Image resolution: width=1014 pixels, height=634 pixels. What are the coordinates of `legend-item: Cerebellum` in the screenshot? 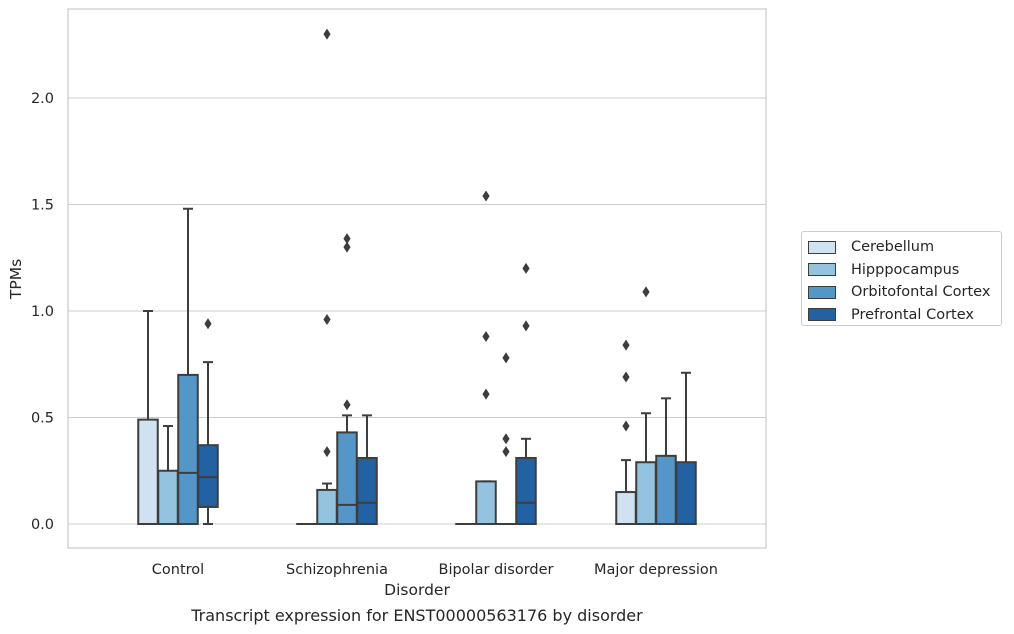 It's located at (901, 247).